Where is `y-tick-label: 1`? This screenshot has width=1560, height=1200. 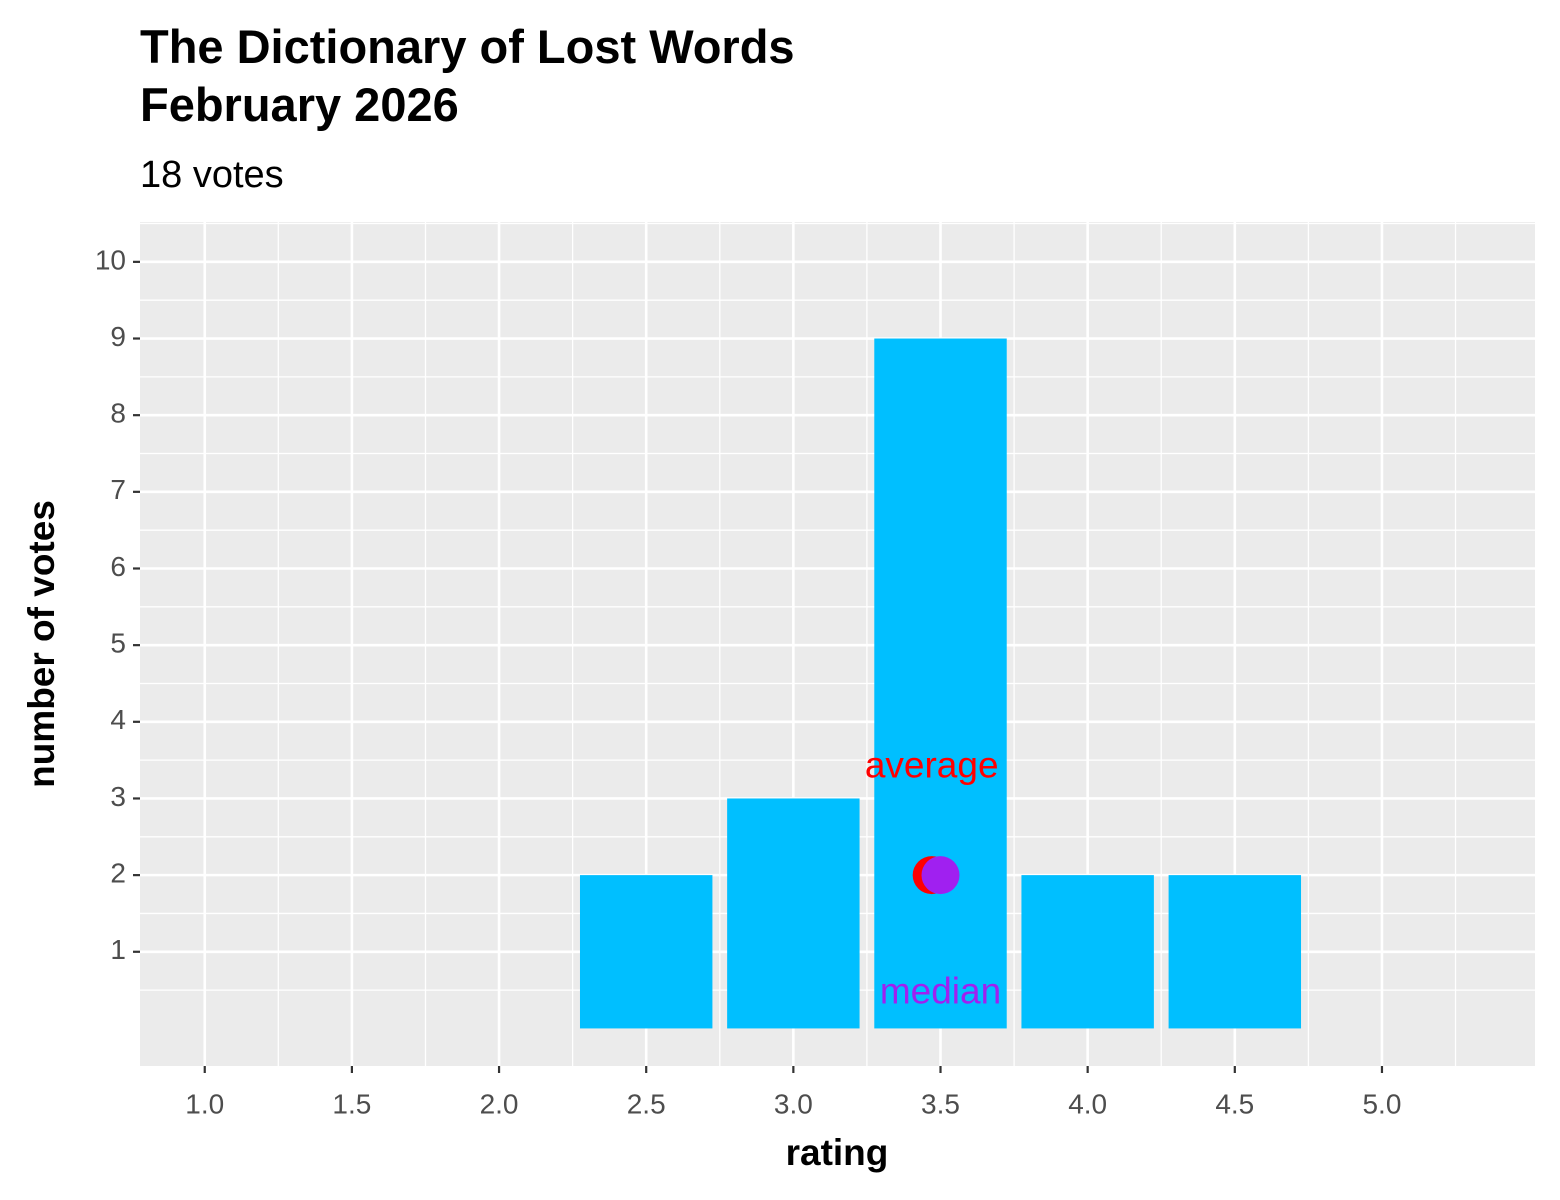
y-tick-label: 1 is located at coordinates (118, 949).